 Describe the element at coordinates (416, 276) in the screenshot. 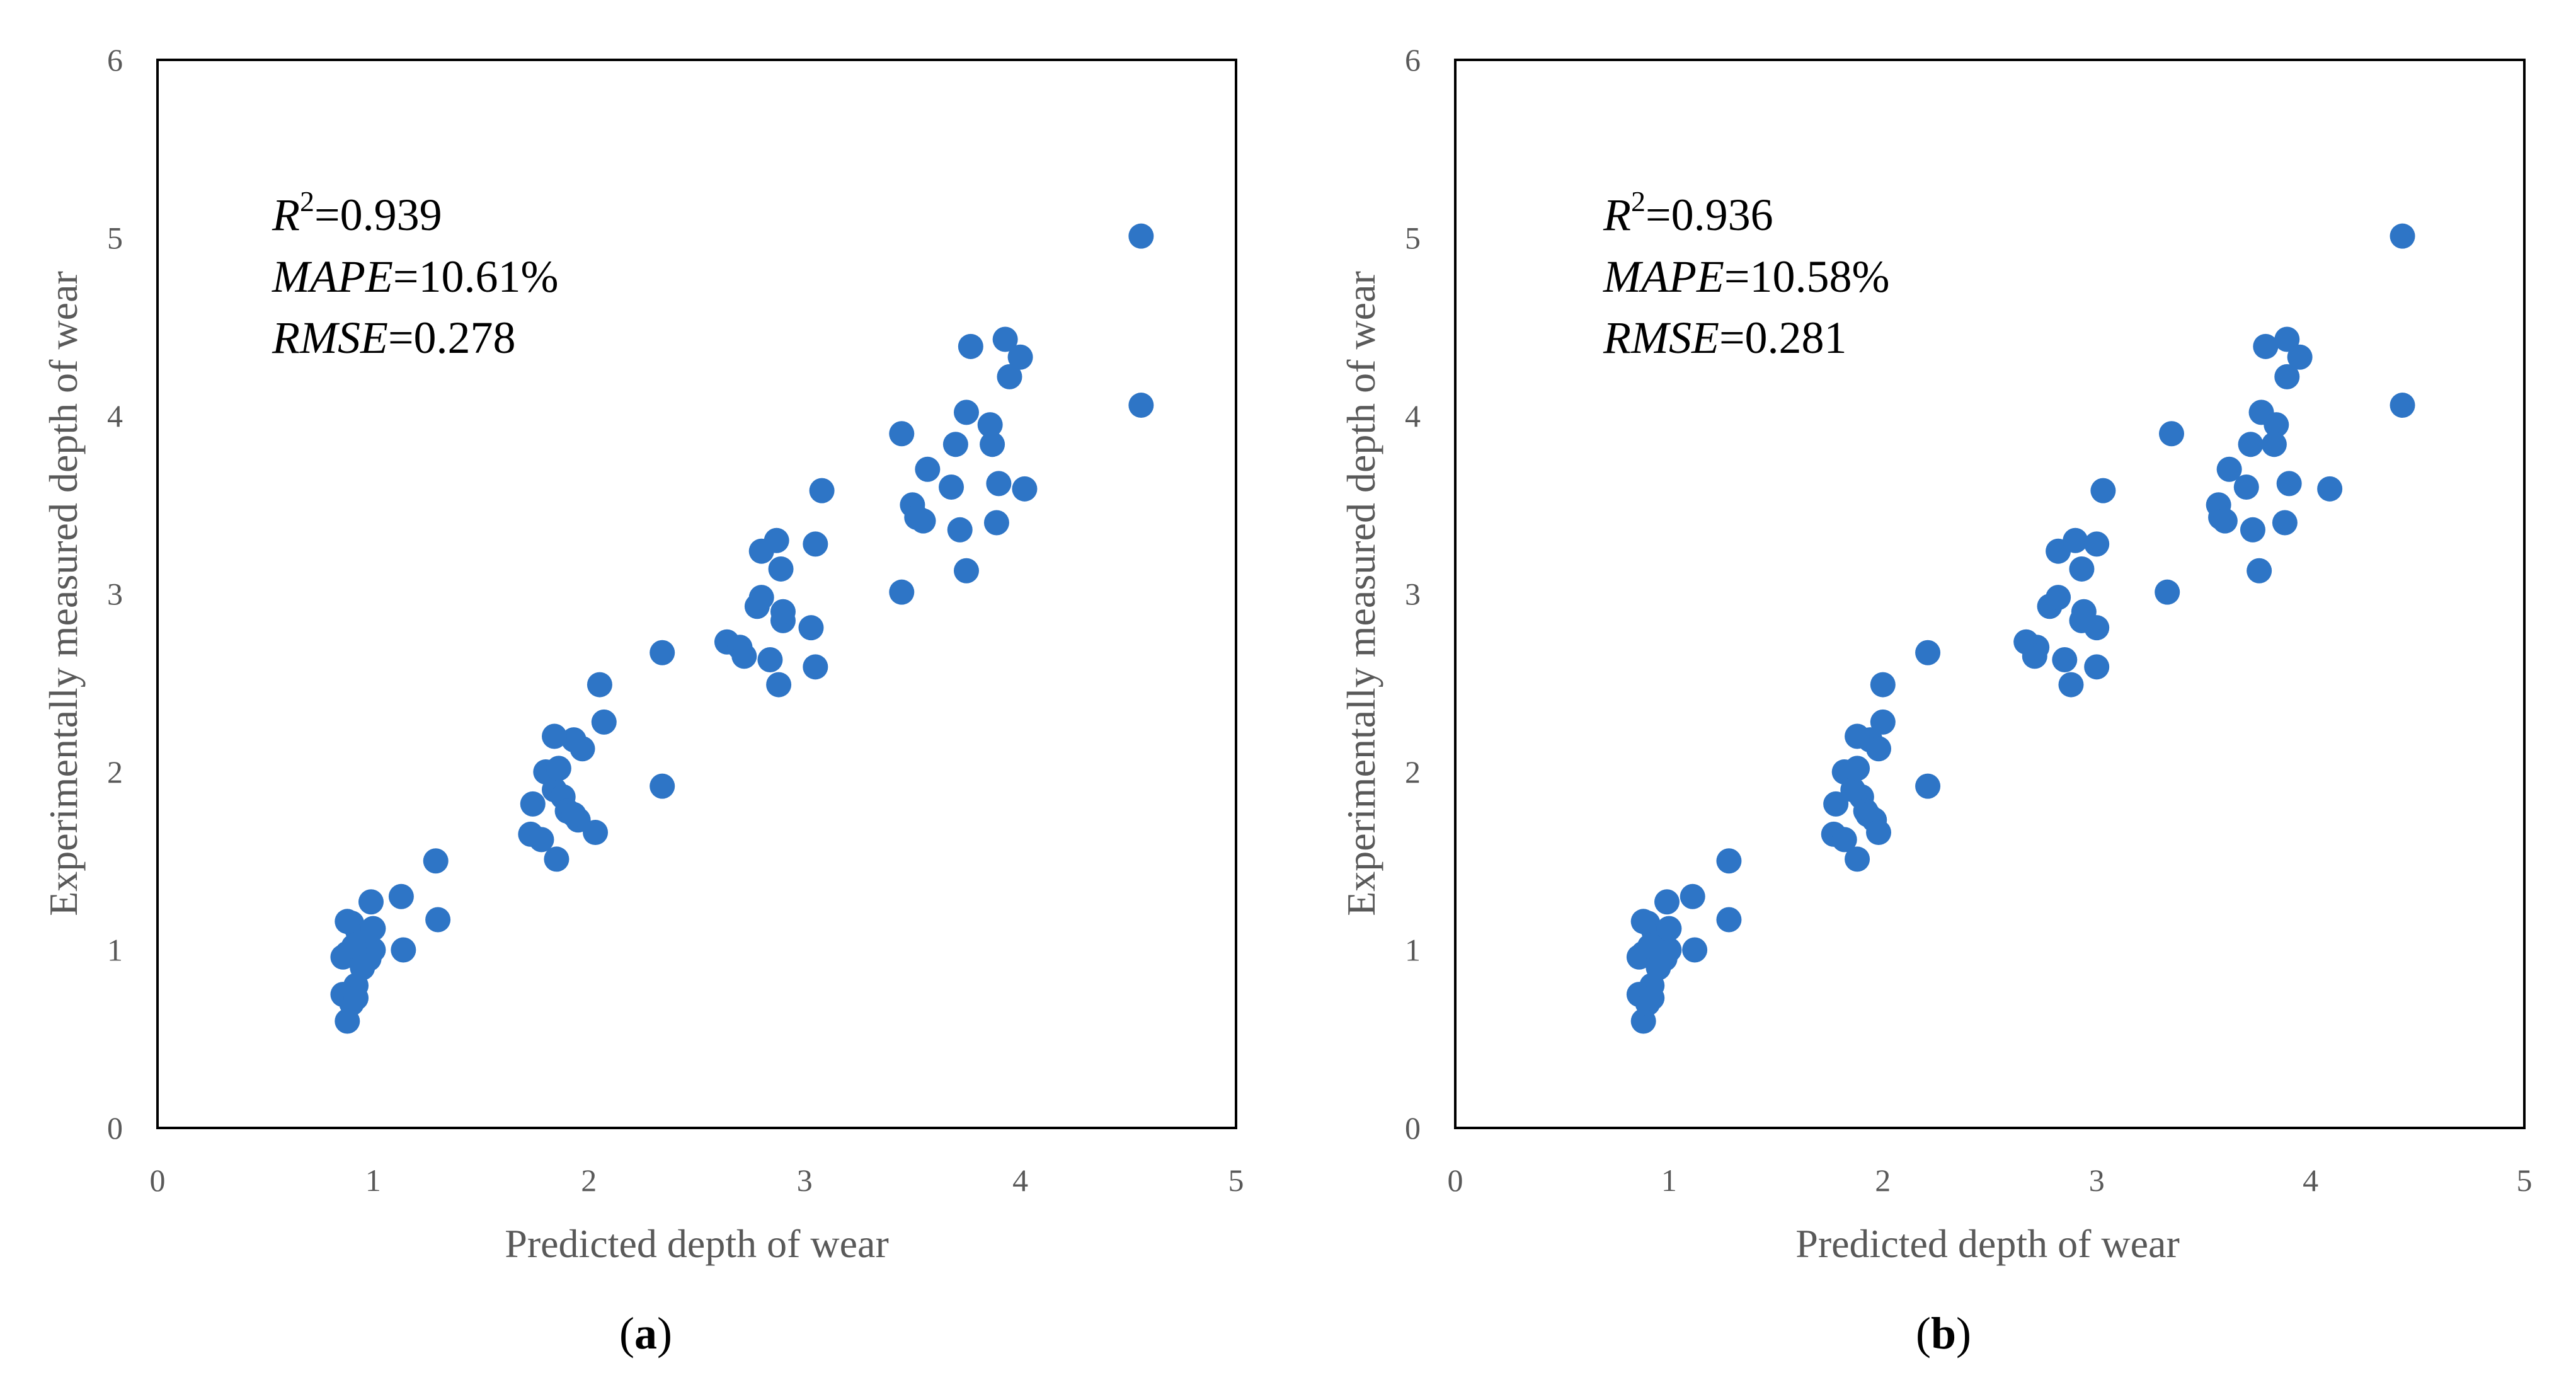

I see `stats-mape: MAPE=10.61%` at that location.